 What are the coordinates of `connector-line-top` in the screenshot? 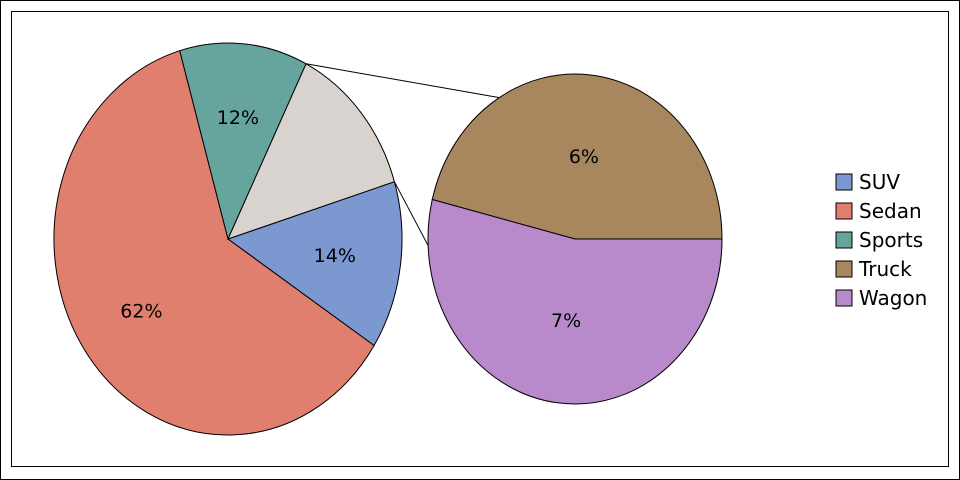 It's located at (403, 81).